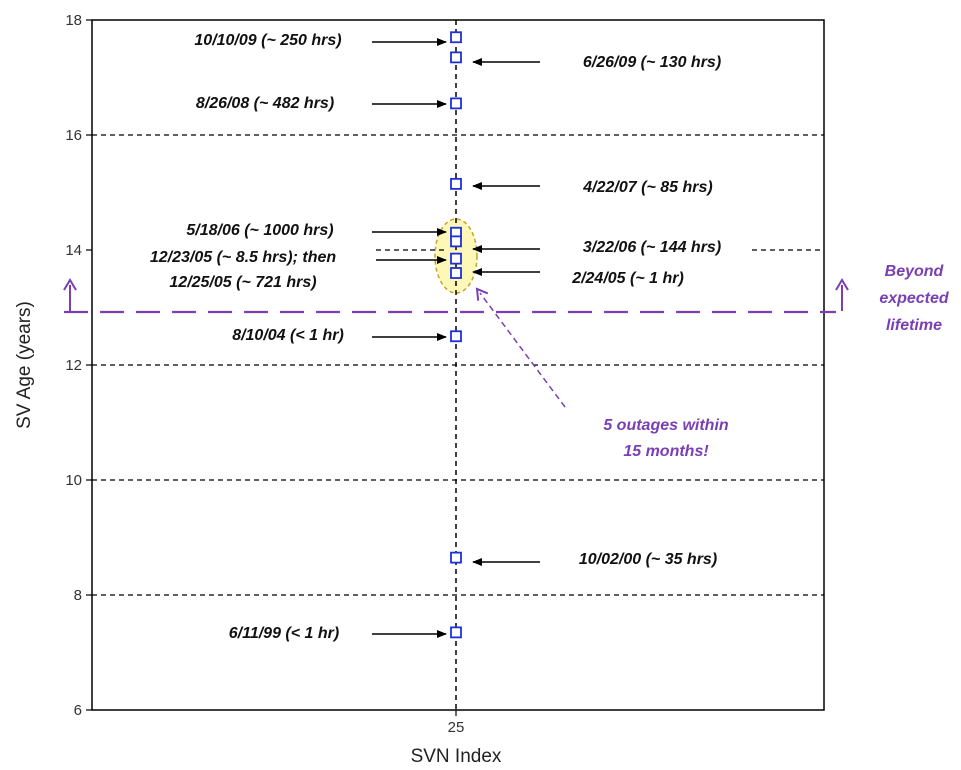 This screenshot has width=961, height=770. I want to click on annotation-label: 10/10/09 (~ 250 hrs), so click(267, 40).